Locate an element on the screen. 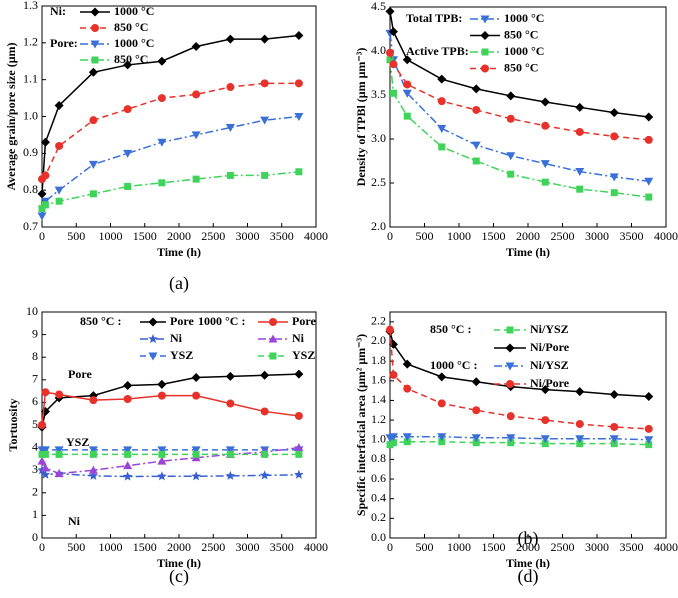  y-tick-label: 1.6 is located at coordinates (378, 380).